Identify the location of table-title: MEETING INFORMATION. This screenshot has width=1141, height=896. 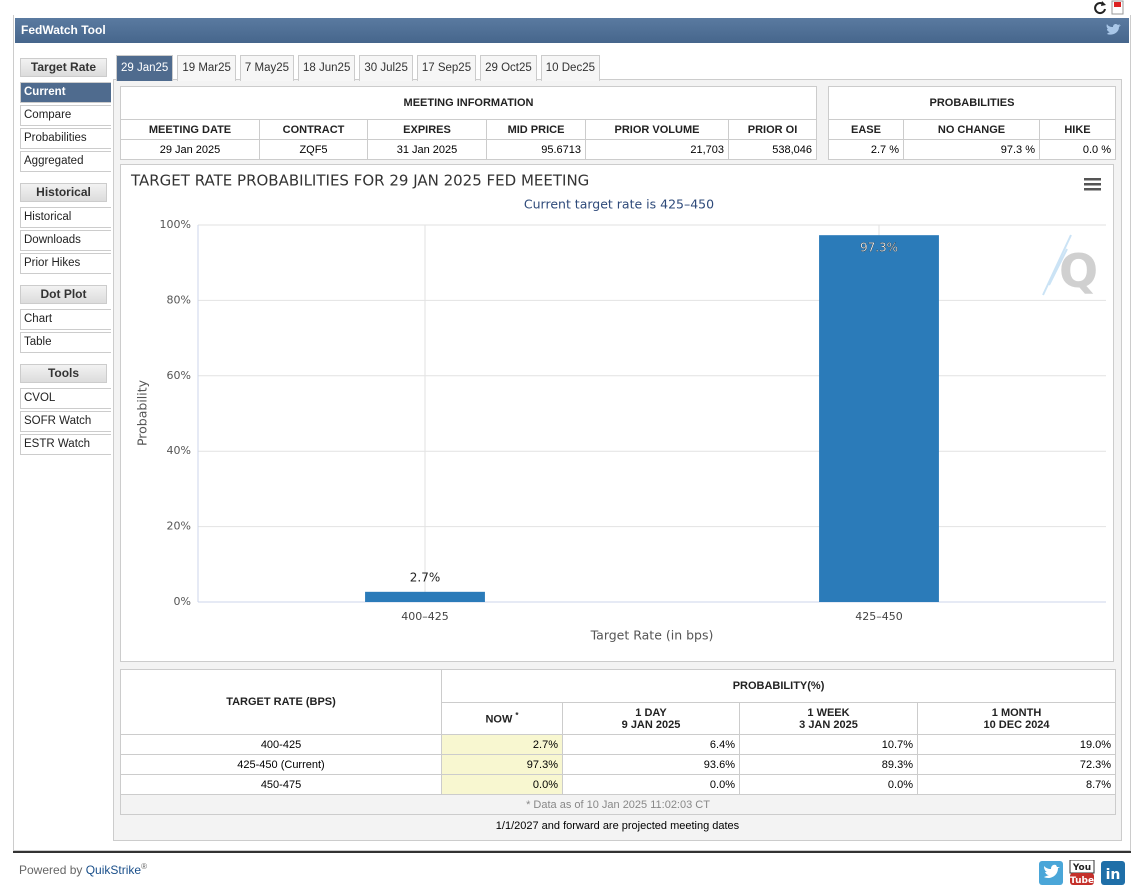
(468, 103).